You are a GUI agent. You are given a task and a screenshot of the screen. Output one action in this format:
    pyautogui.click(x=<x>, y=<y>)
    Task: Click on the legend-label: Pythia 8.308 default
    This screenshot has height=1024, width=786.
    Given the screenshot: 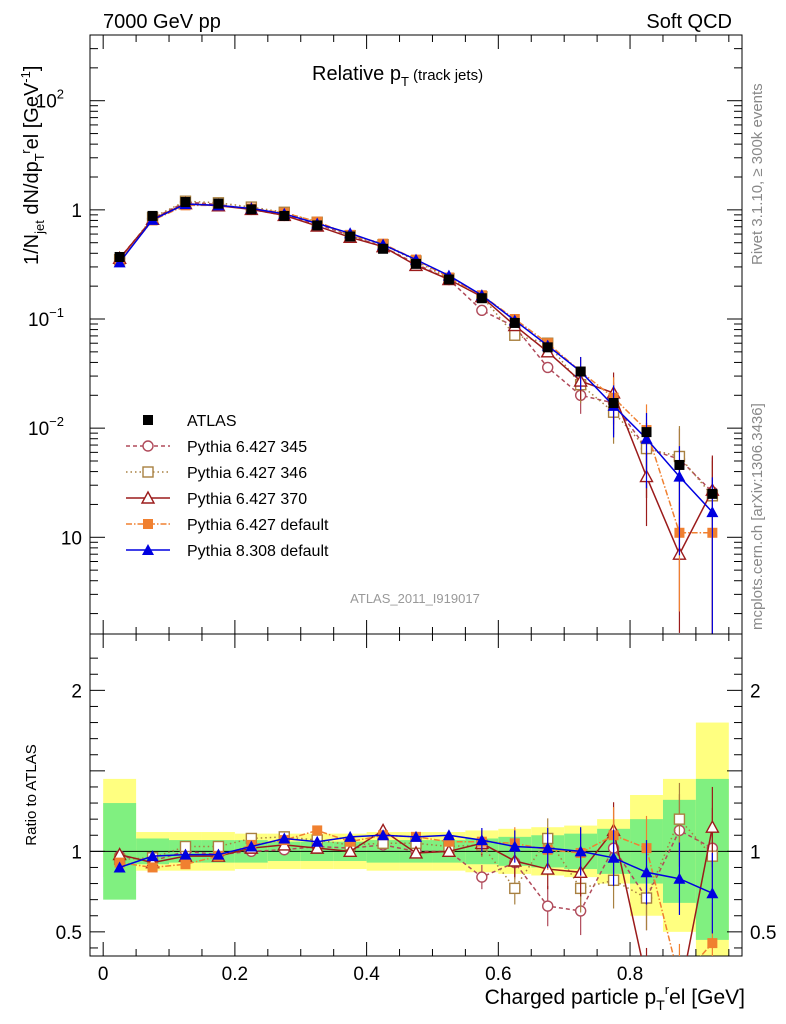 What is the action you would take?
    pyautogui.click(x=258, y=551)
    